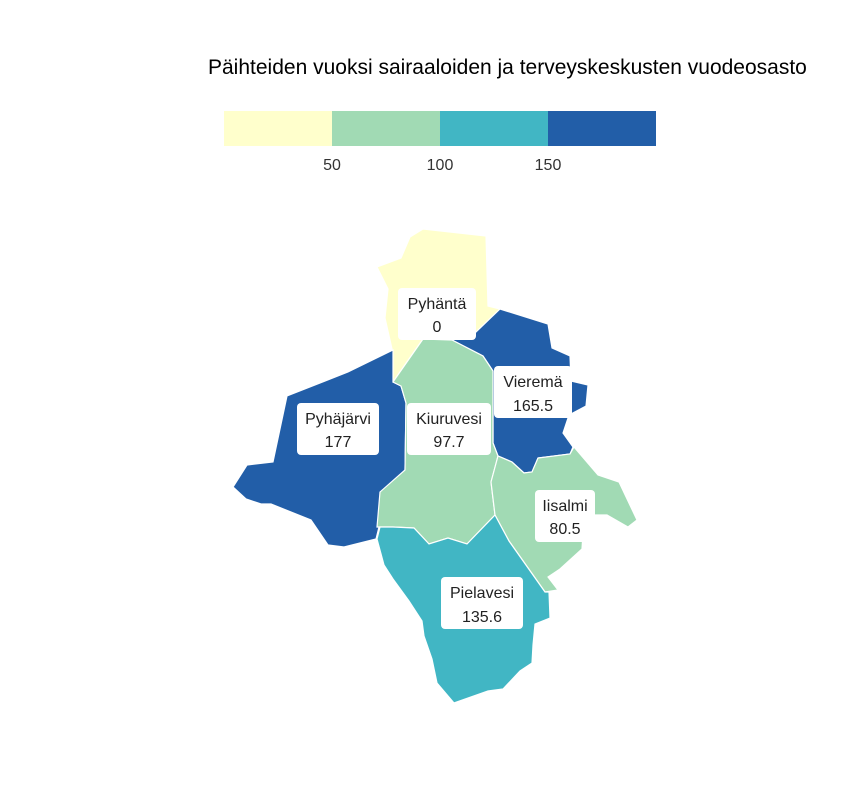 The width and height of the screenshot is (864, 792). What do you see at coordinates (548, 165) in the screenshot?
I see `legend-tick-150: 150` at bounding box center [548, 165].